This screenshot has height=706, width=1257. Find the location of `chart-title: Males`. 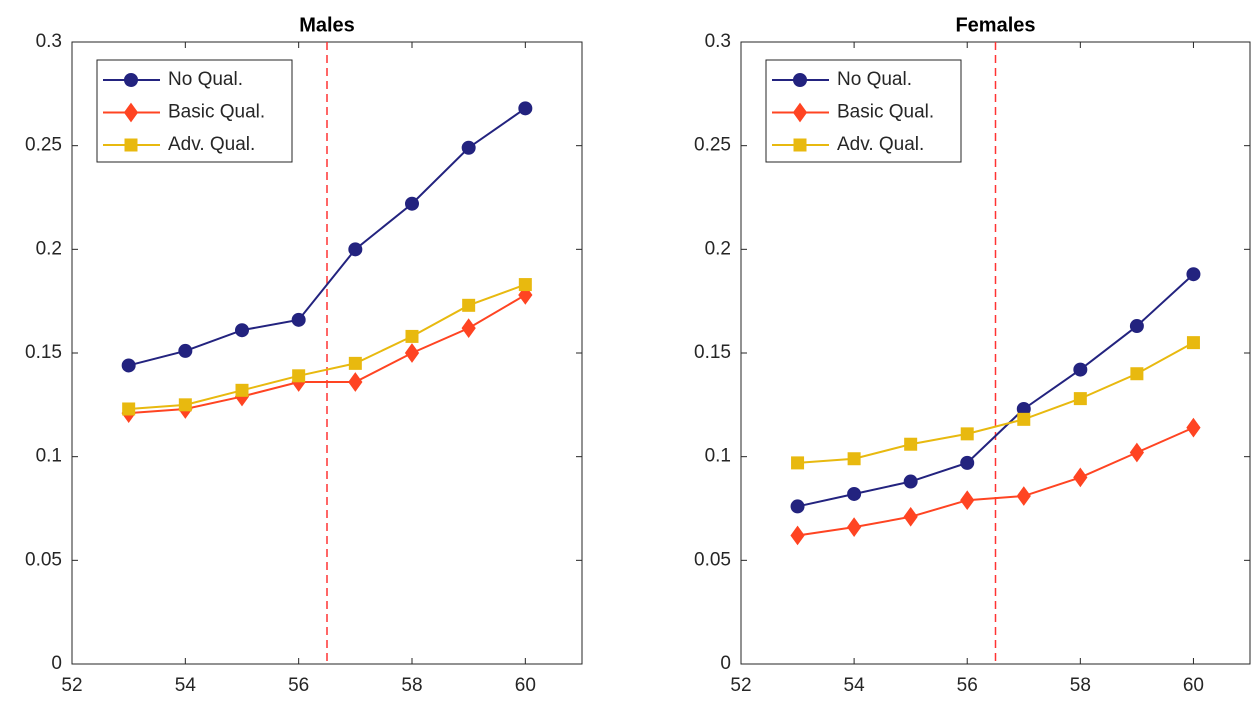

chart-title: Males is located at coordinates (327, 25).